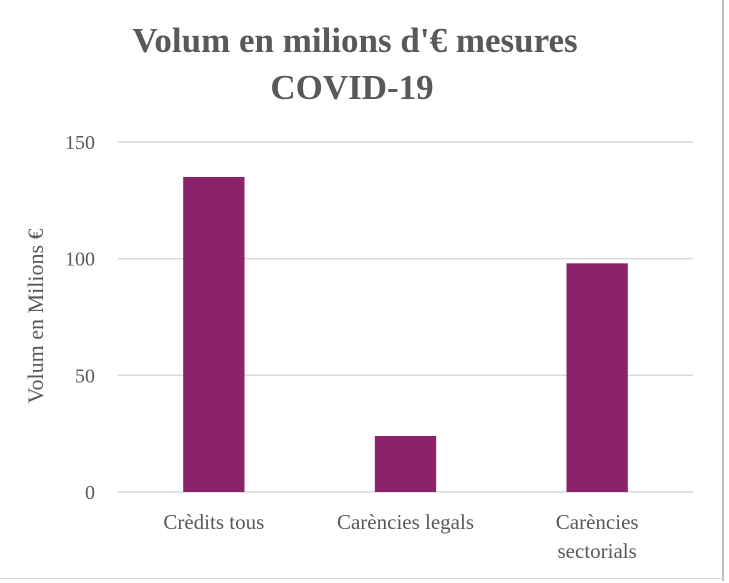  I want to click on y-tick-label: 0, so click(90, 493).